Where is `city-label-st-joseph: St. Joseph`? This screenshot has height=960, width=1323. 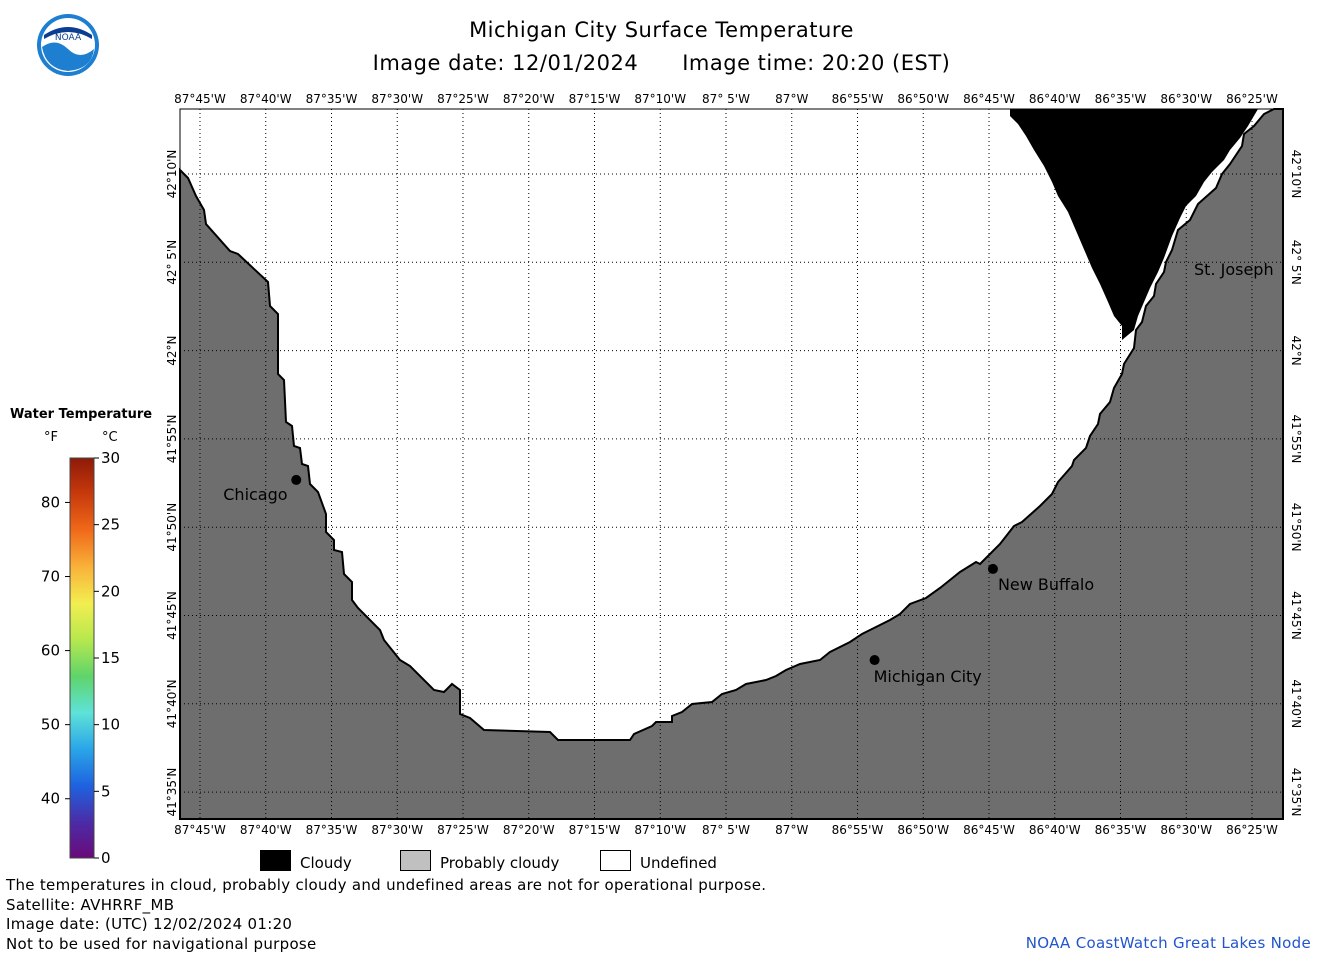 city-label-st-joseph: St. Joseph is located at coordinates (1234, 269).